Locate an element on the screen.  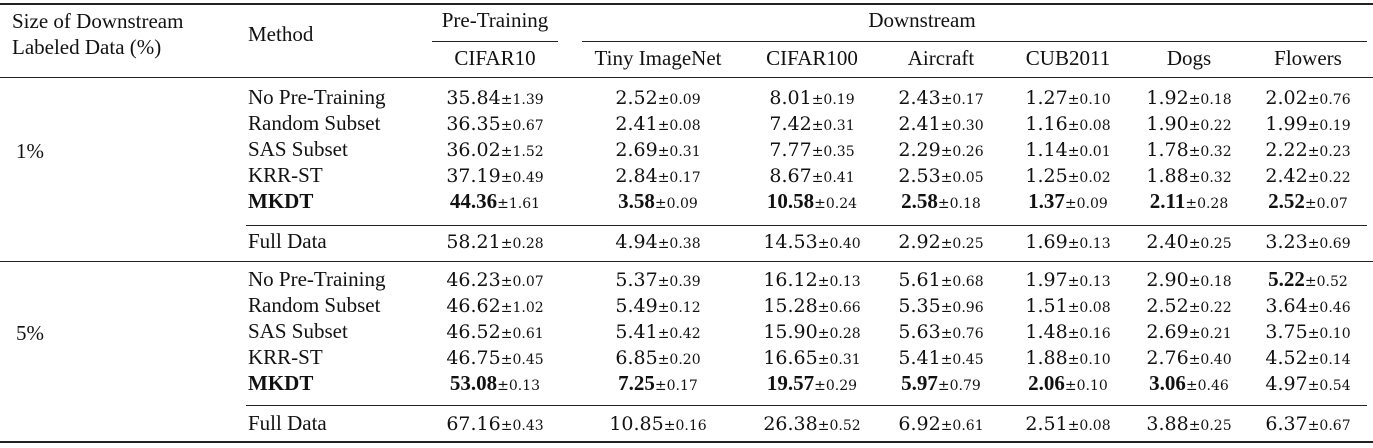
mean-value: 1.25 is located at coordinates (1046, 176).